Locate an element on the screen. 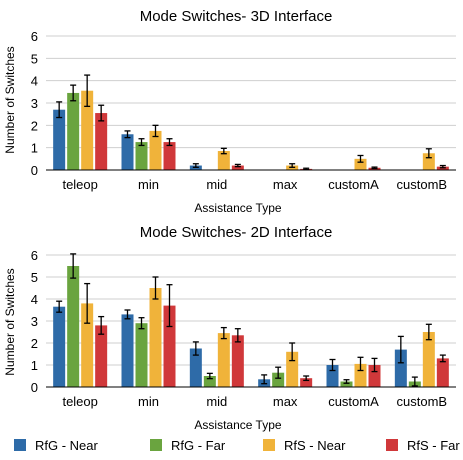 The image size is (463, 460). chart-2d-title: Mode Switches- 2D Interface is located at coordinates (236, 232).